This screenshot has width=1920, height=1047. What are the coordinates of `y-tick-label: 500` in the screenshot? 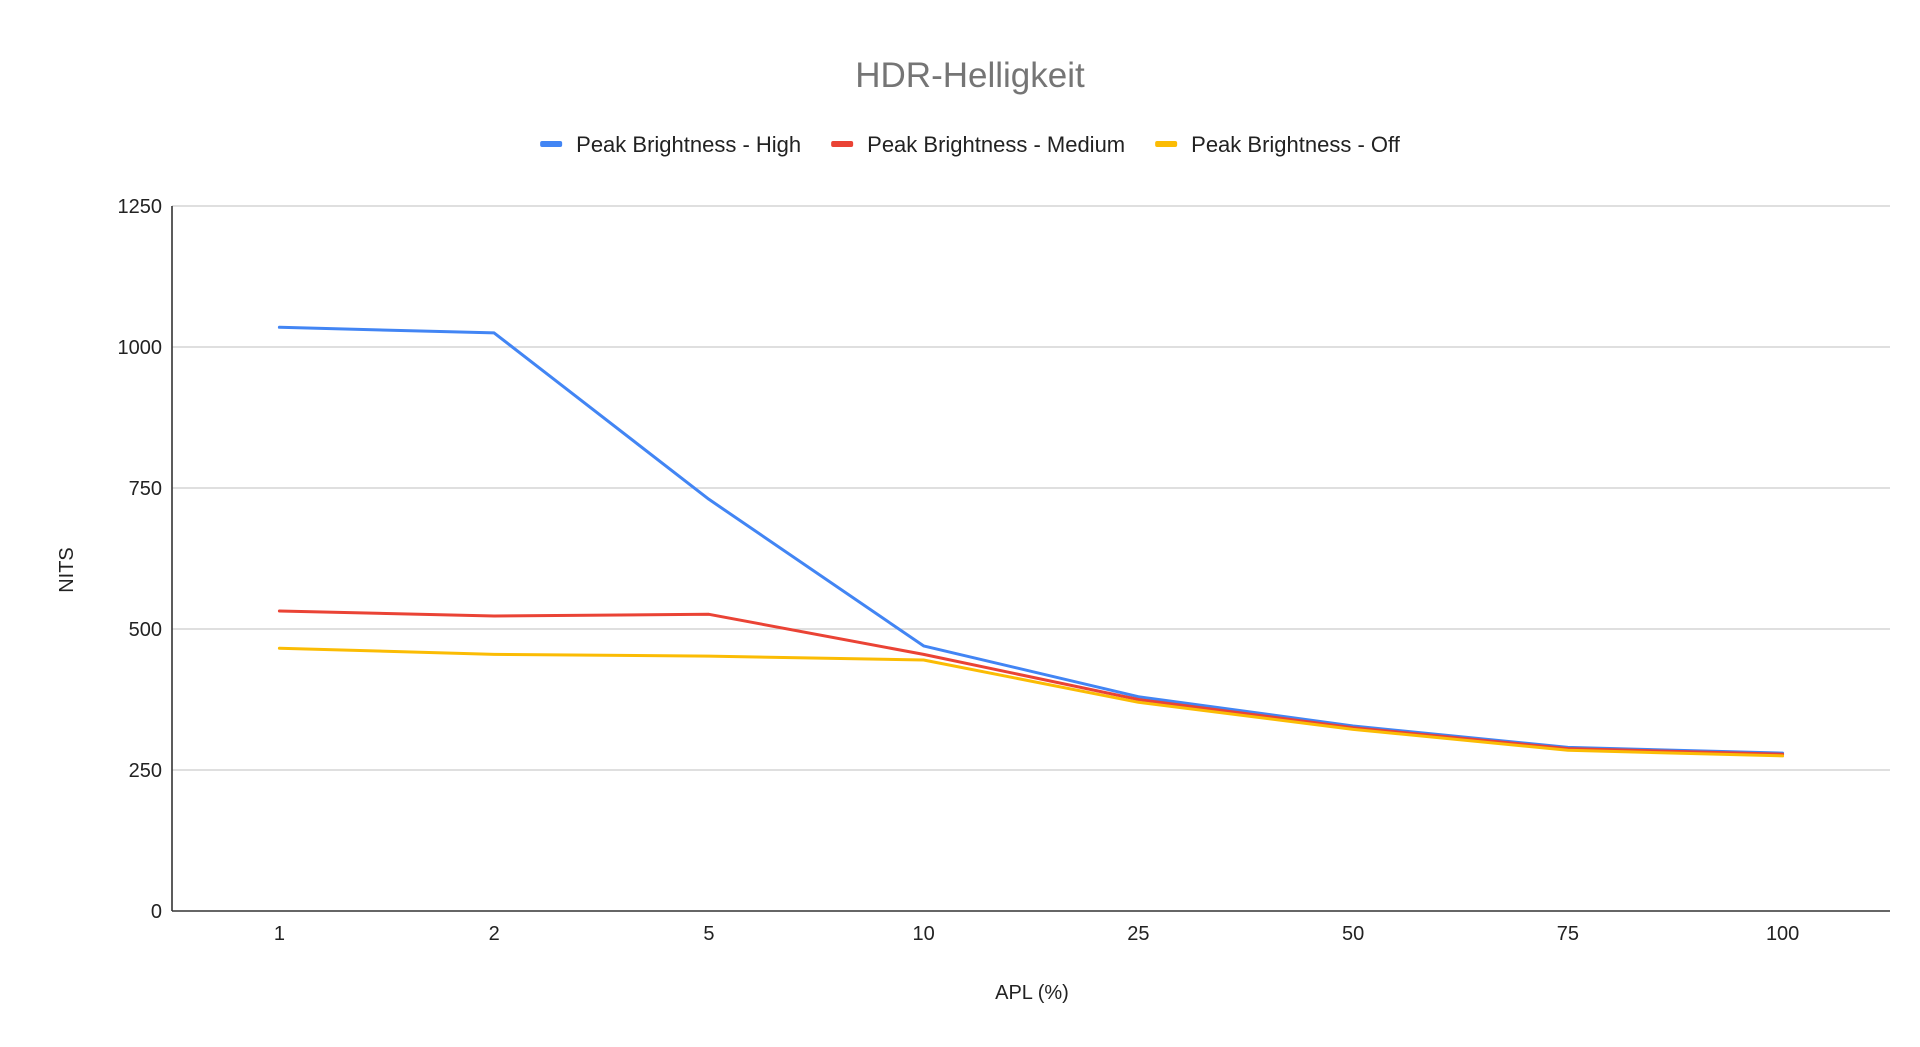 It's located at (145, 630).